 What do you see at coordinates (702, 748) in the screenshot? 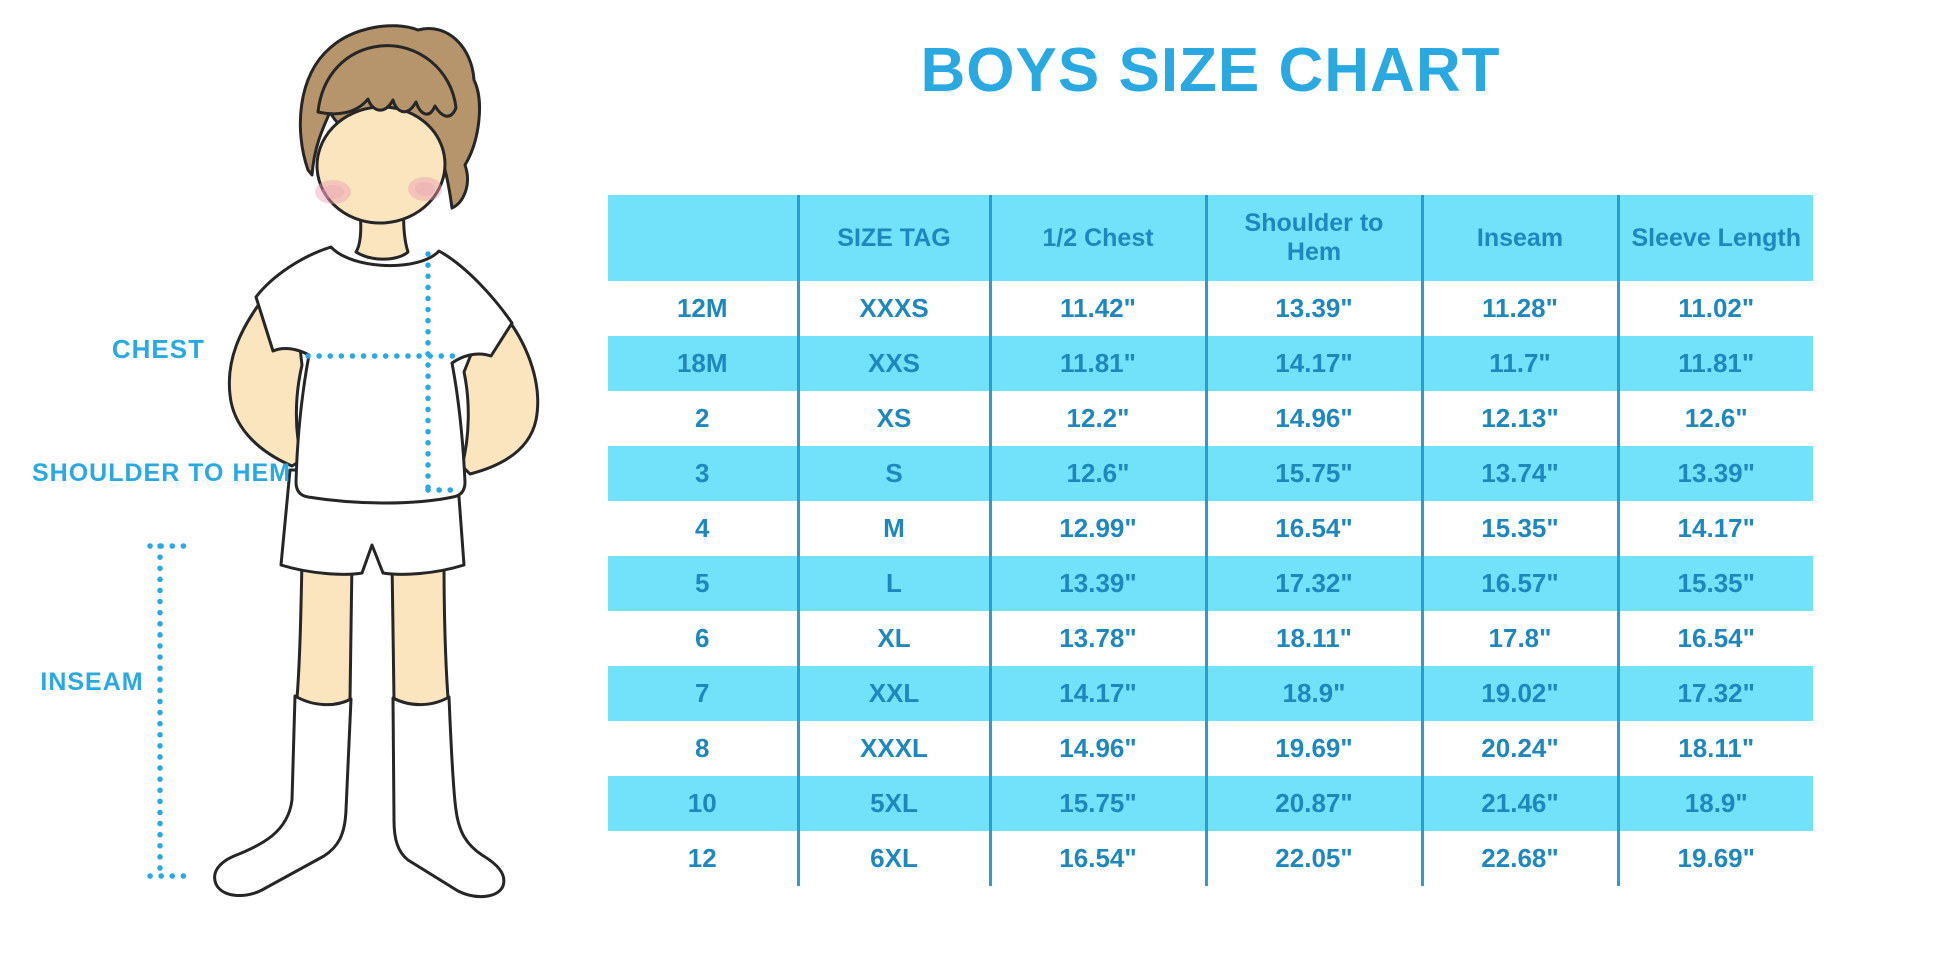
I see `size-label-cell: 8` at bounding box center [702, 748].